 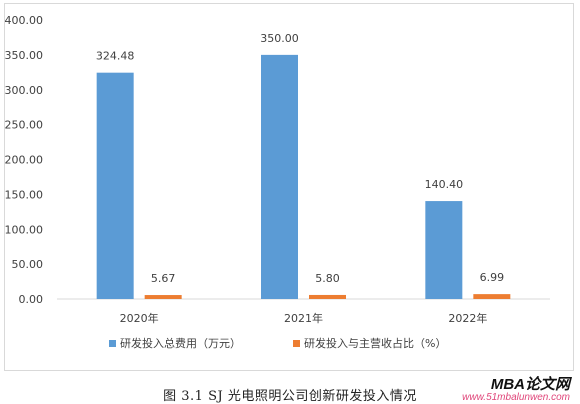 What do you see at coordinates (31, 299) in the screenshot?
I see `y-tick-label: 0.00` at bounding box center [31, 299].